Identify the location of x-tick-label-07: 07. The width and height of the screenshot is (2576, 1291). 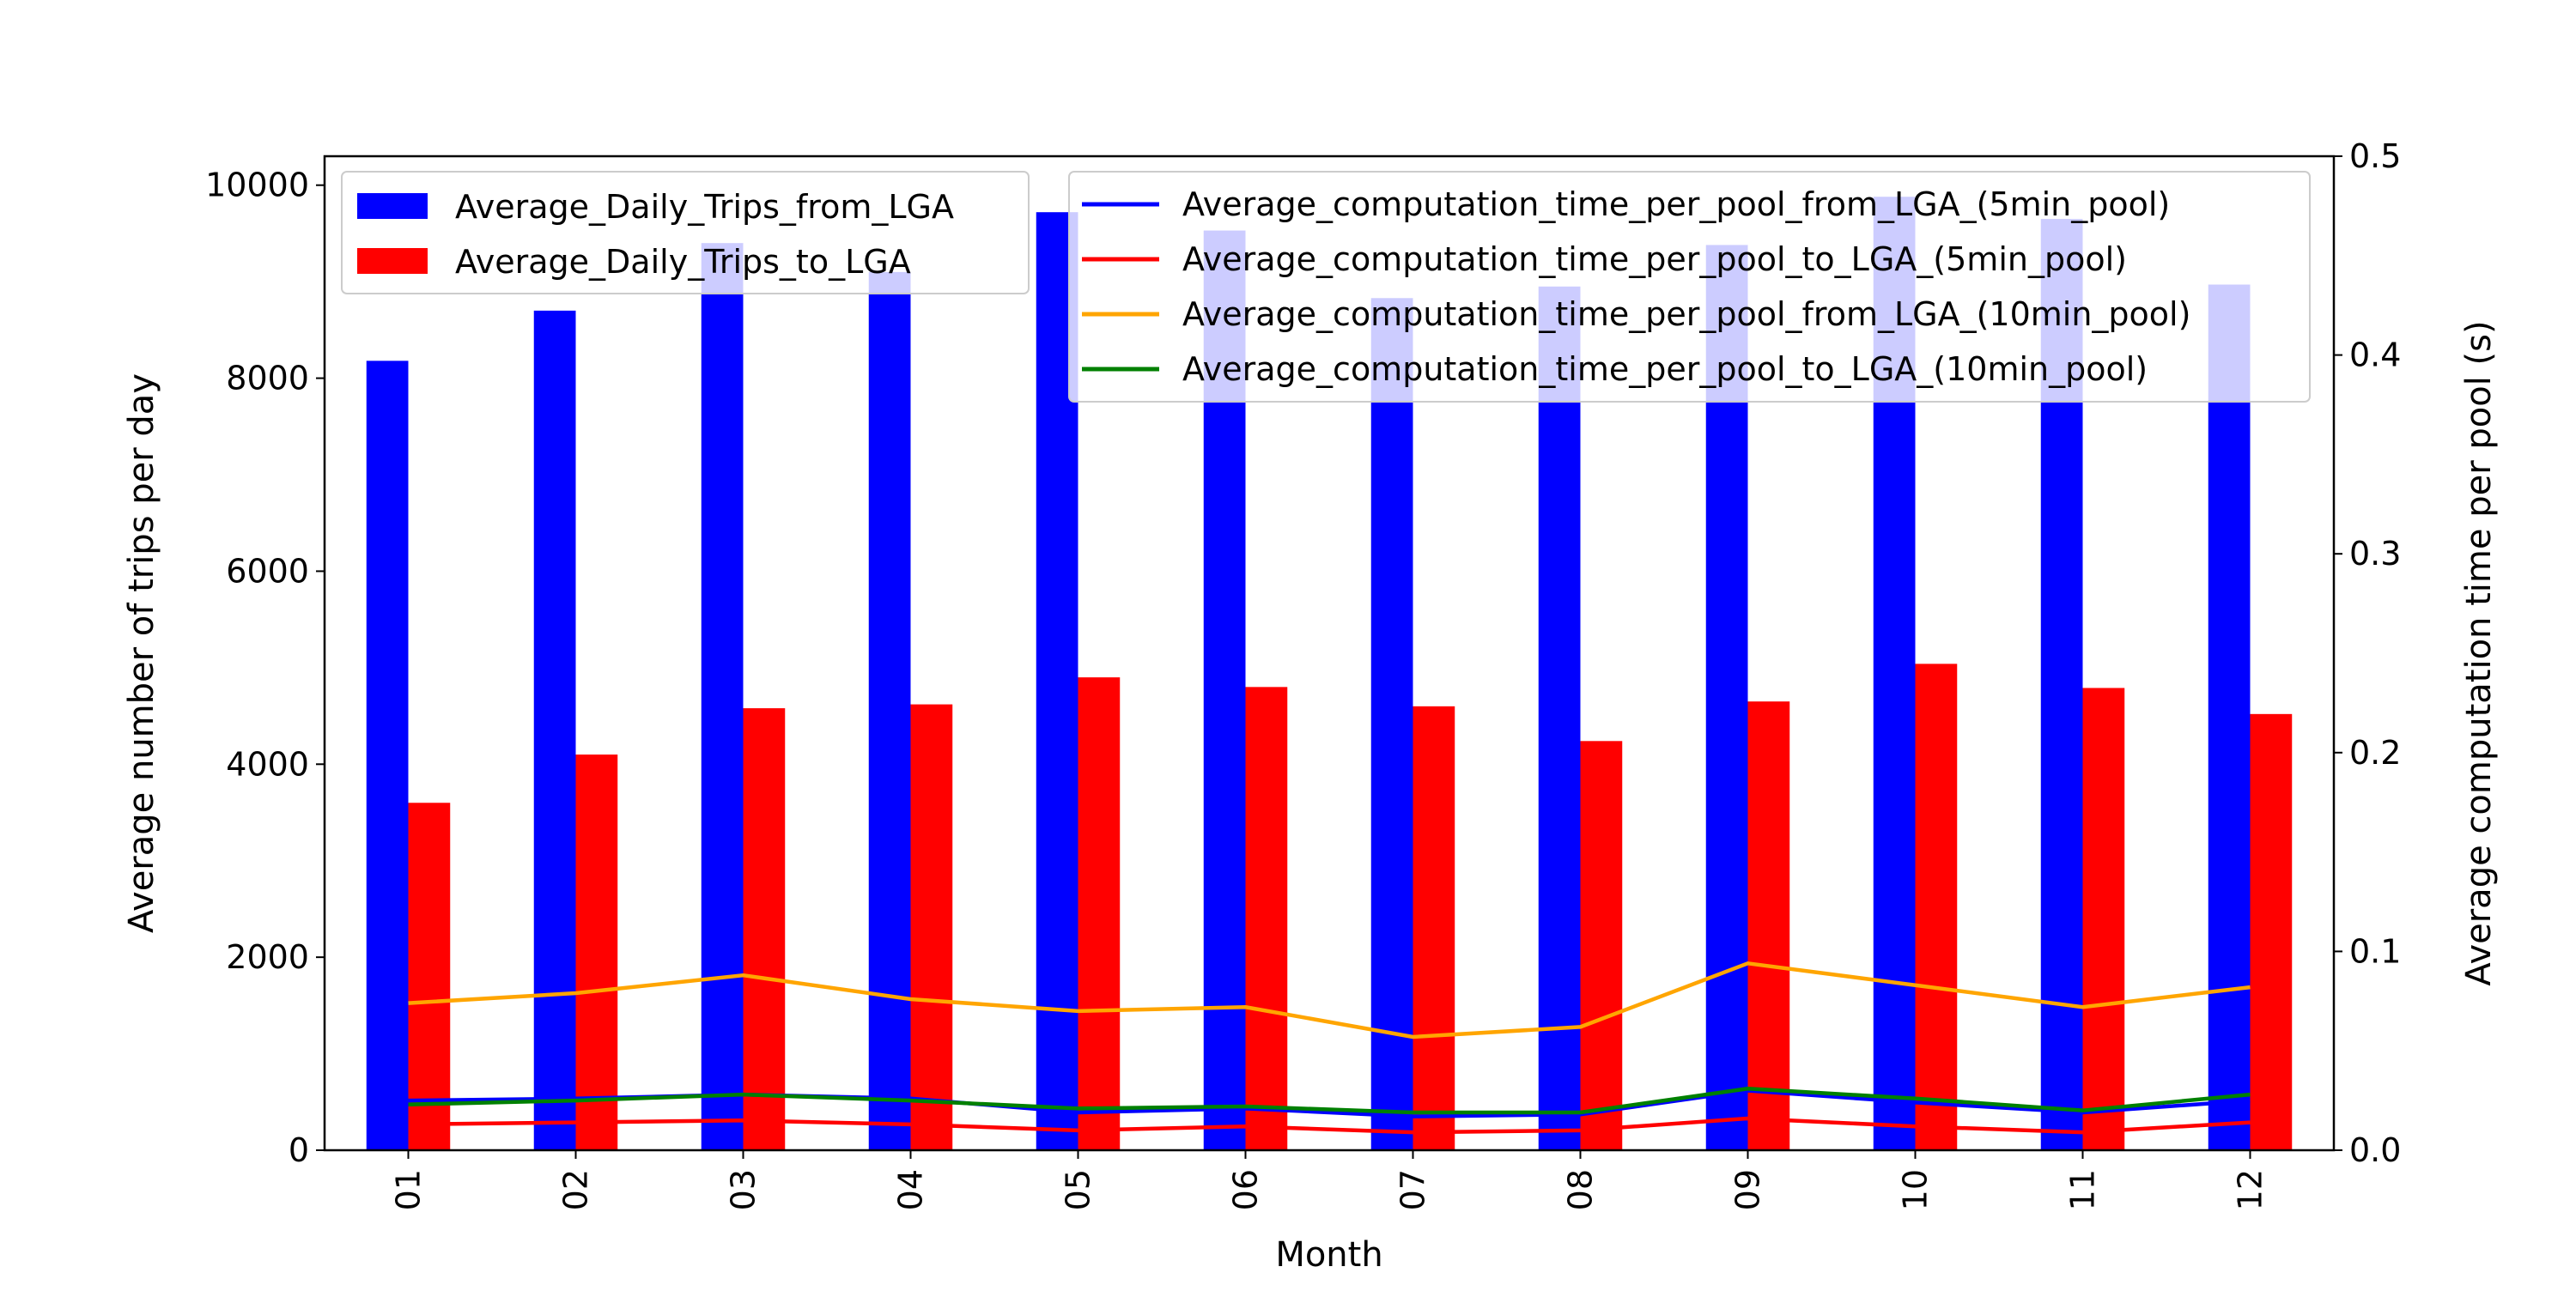
(1413, 1190).